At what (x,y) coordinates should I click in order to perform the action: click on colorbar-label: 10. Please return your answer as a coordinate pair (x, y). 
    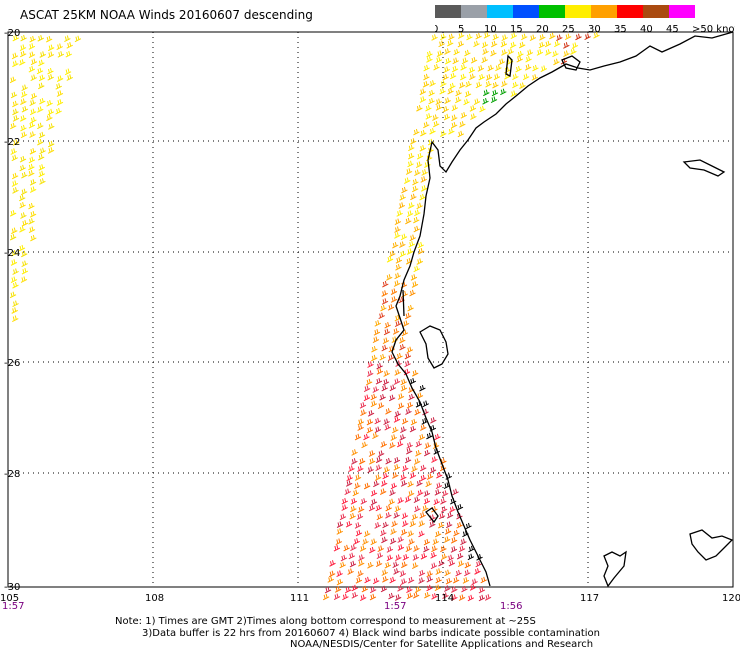
    Looking at the image, I should click on (490, 29).